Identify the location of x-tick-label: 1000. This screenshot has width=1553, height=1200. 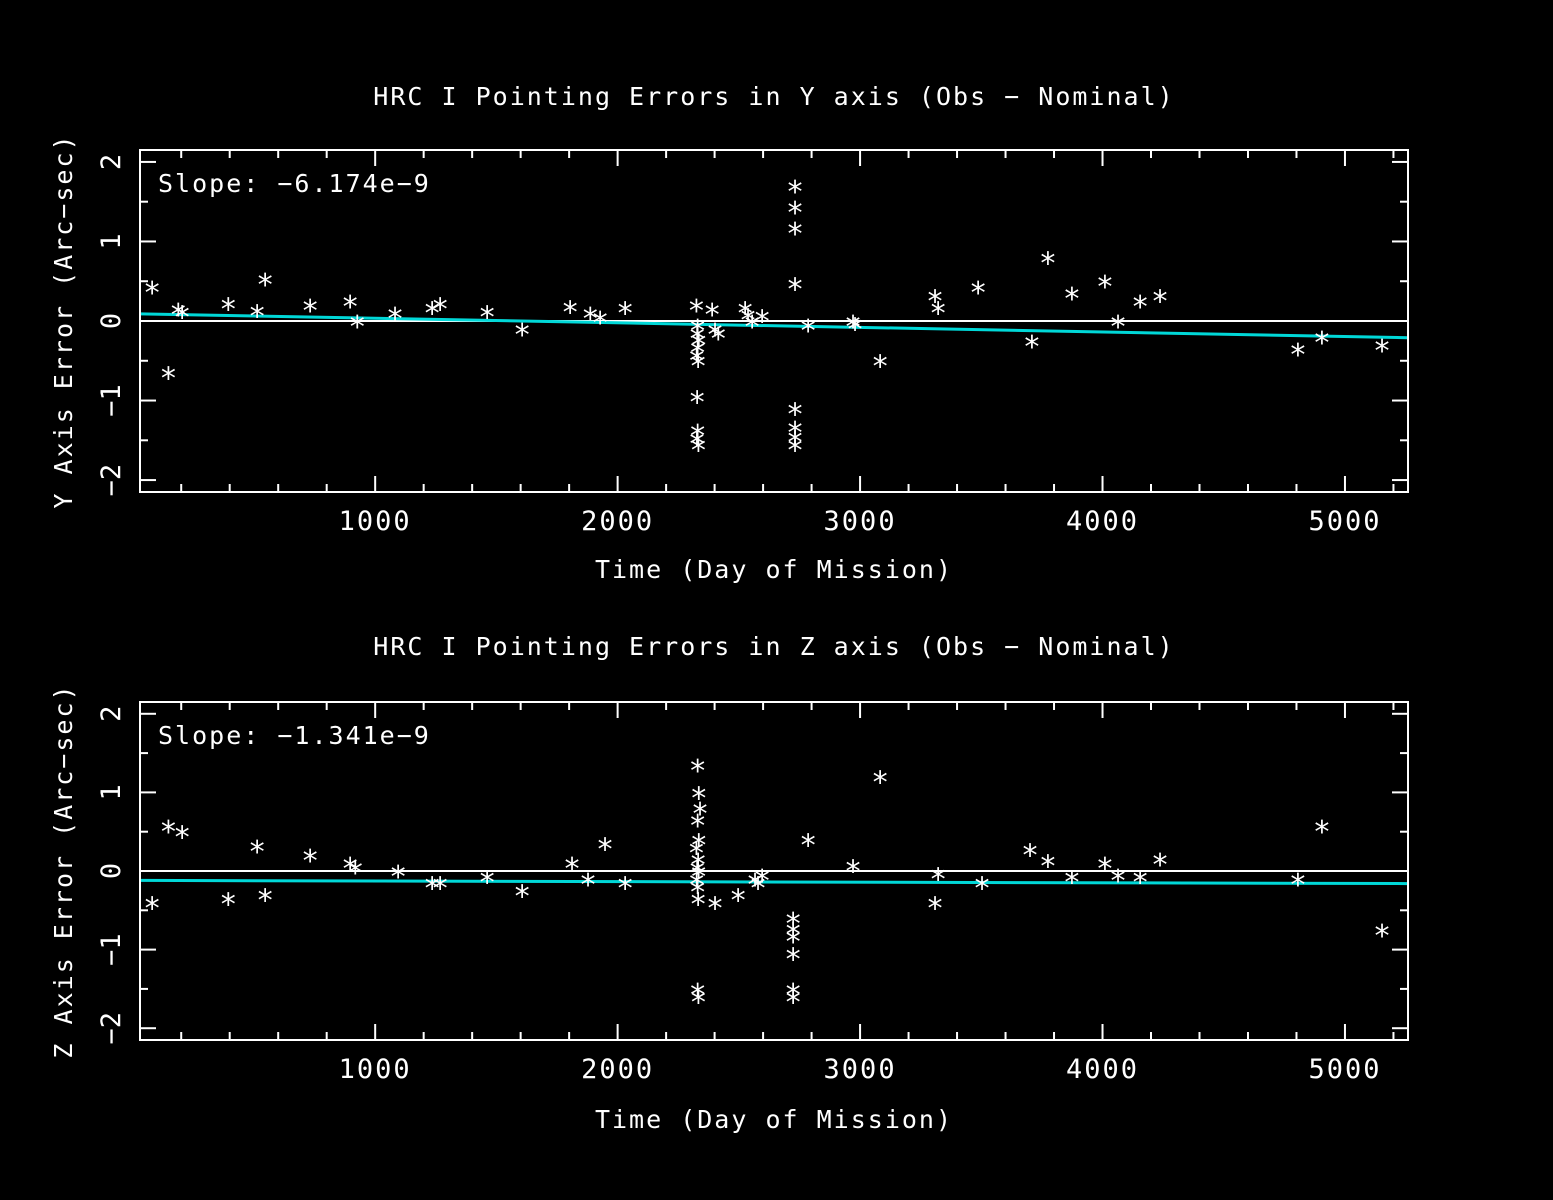
(375, 521).